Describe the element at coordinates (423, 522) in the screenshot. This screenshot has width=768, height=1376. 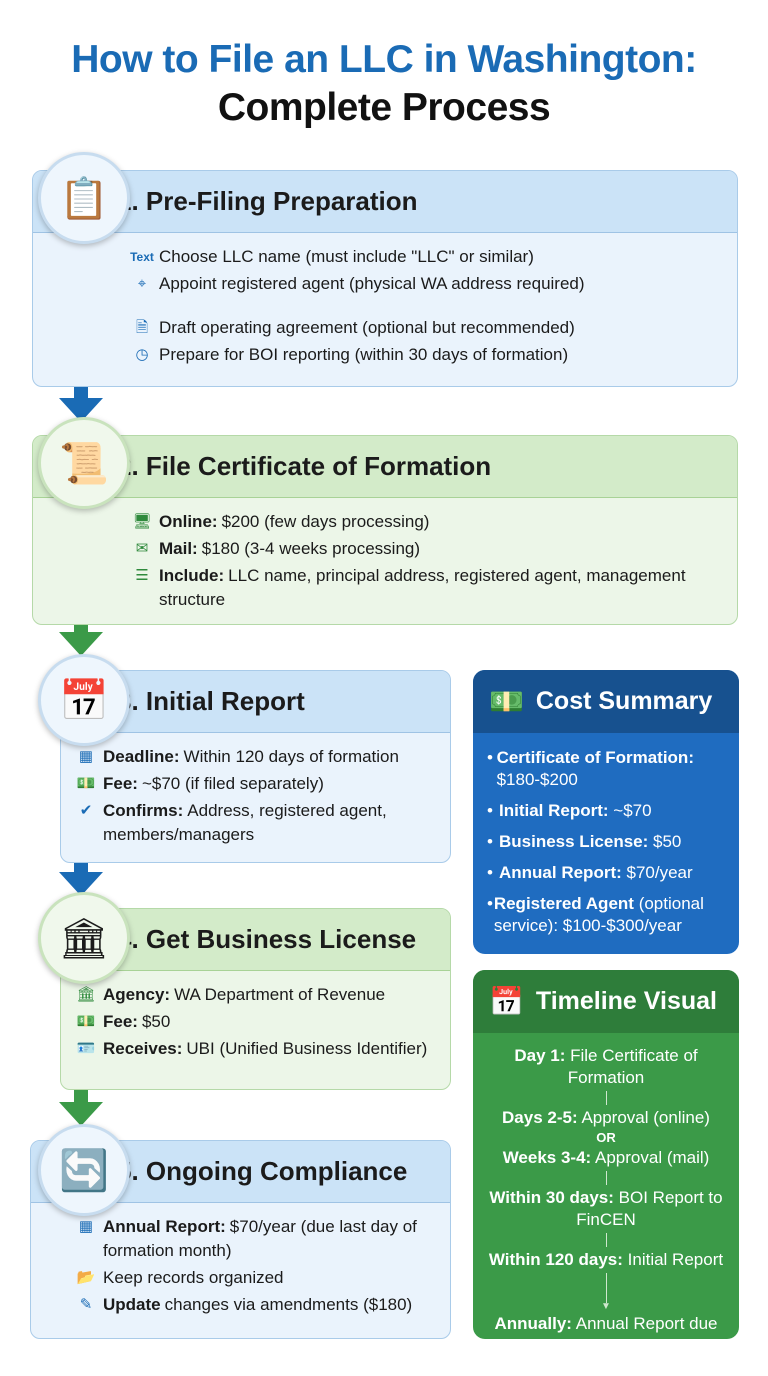
I see `list-item: 🖥 Online: $200 (few days processing)` at that location.